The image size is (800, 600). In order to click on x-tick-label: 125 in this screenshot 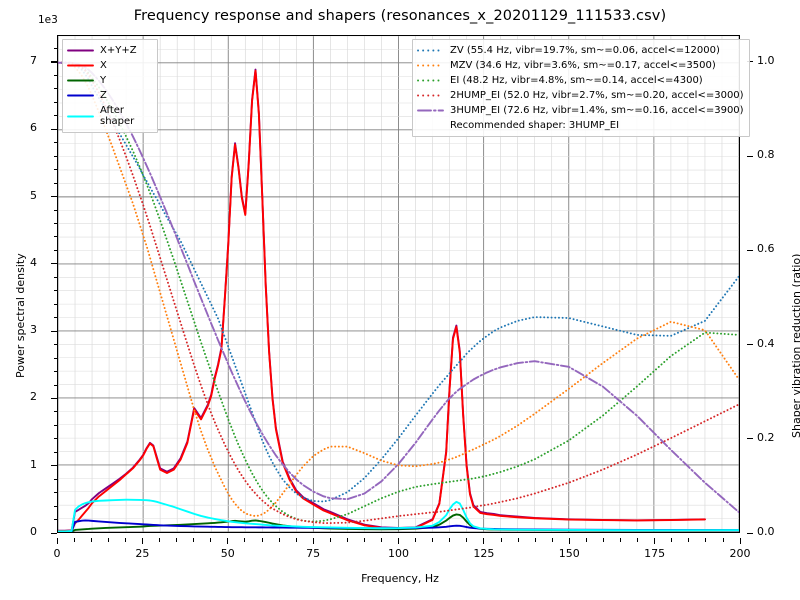, I will do `click(484, 553)`.